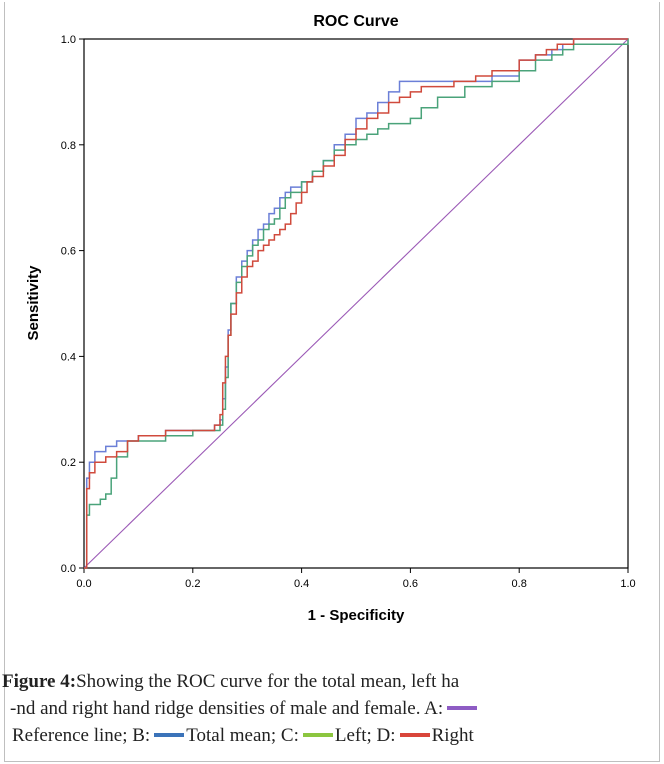  Describe the element at coordinates (317, 734) in the screenshot. I see `left-swatch` at that location.